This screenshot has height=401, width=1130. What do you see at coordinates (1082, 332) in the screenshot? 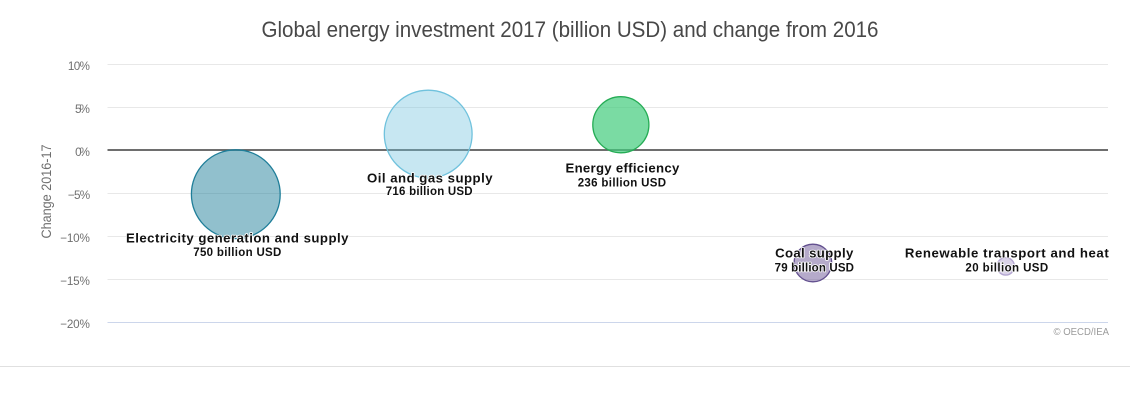
I see `svg-text: © OECD/IEA` at bounding box center [1082, 332].